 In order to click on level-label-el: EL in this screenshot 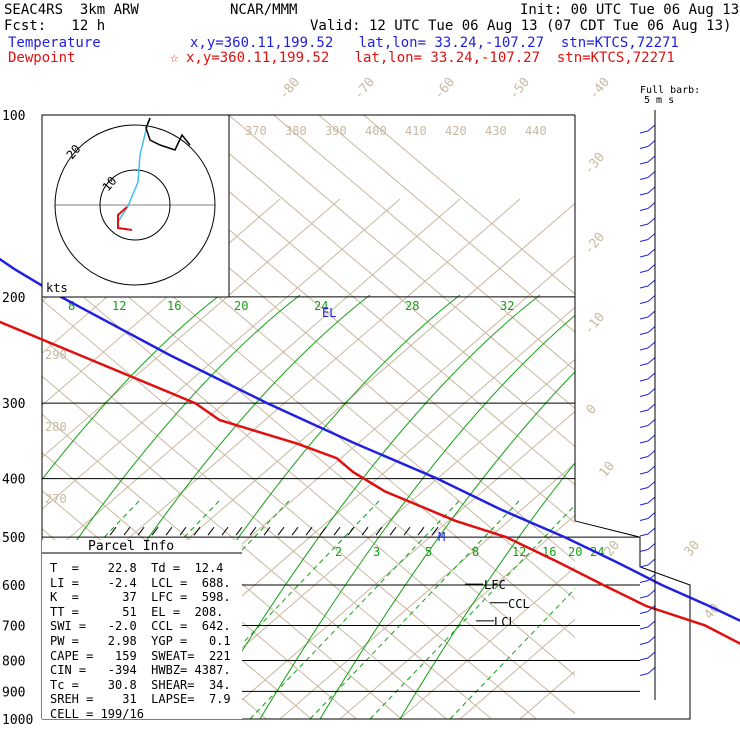, I will do `click(329, 313)`.